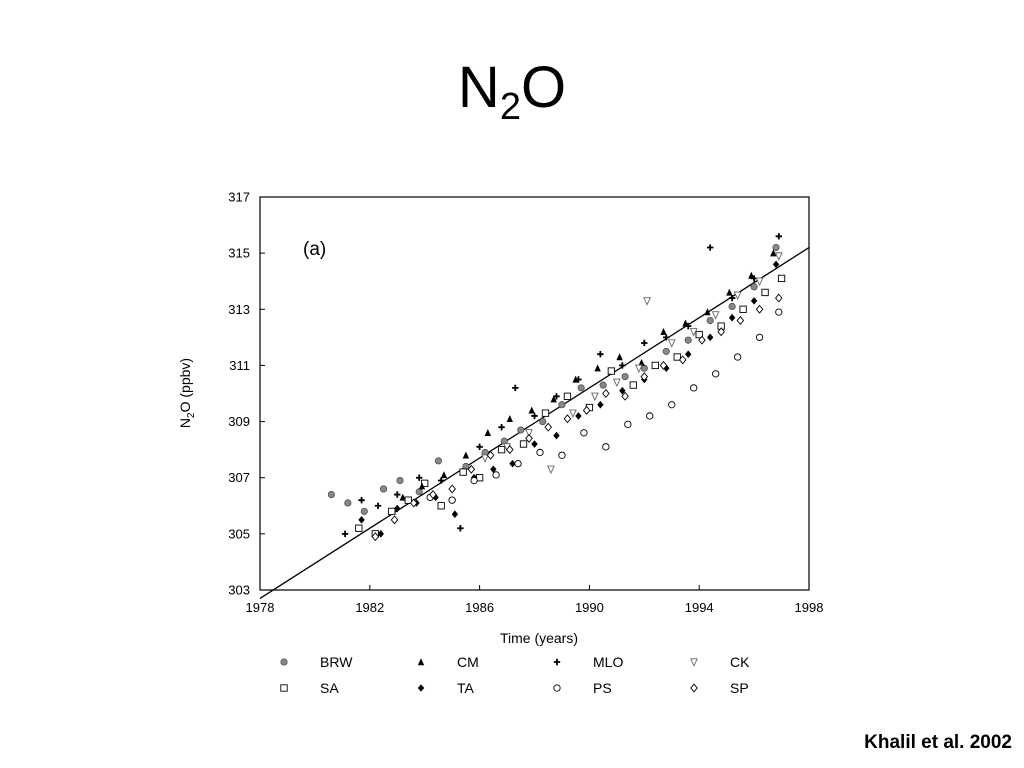 The image size is (1024, 768). Describe the element at coordinates (515, 675) in the screenshot. I see `legend: BRW SA CM TA MLO PS CK SP` at that location.